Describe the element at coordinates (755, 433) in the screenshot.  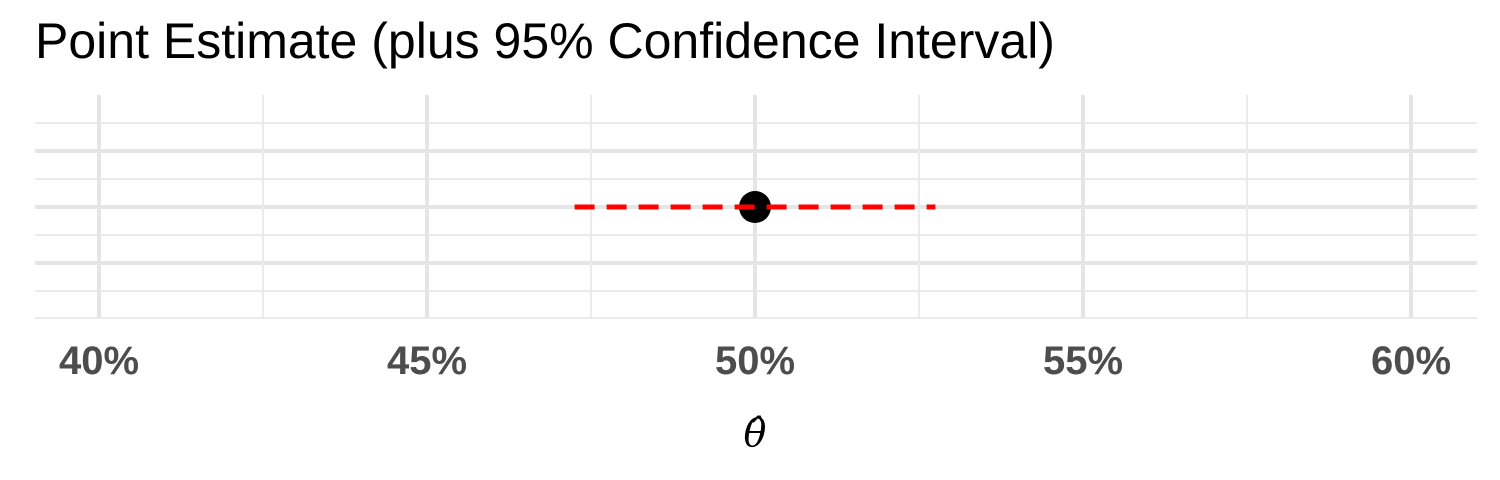
I see `x-axis-label: θ̂` at that location.